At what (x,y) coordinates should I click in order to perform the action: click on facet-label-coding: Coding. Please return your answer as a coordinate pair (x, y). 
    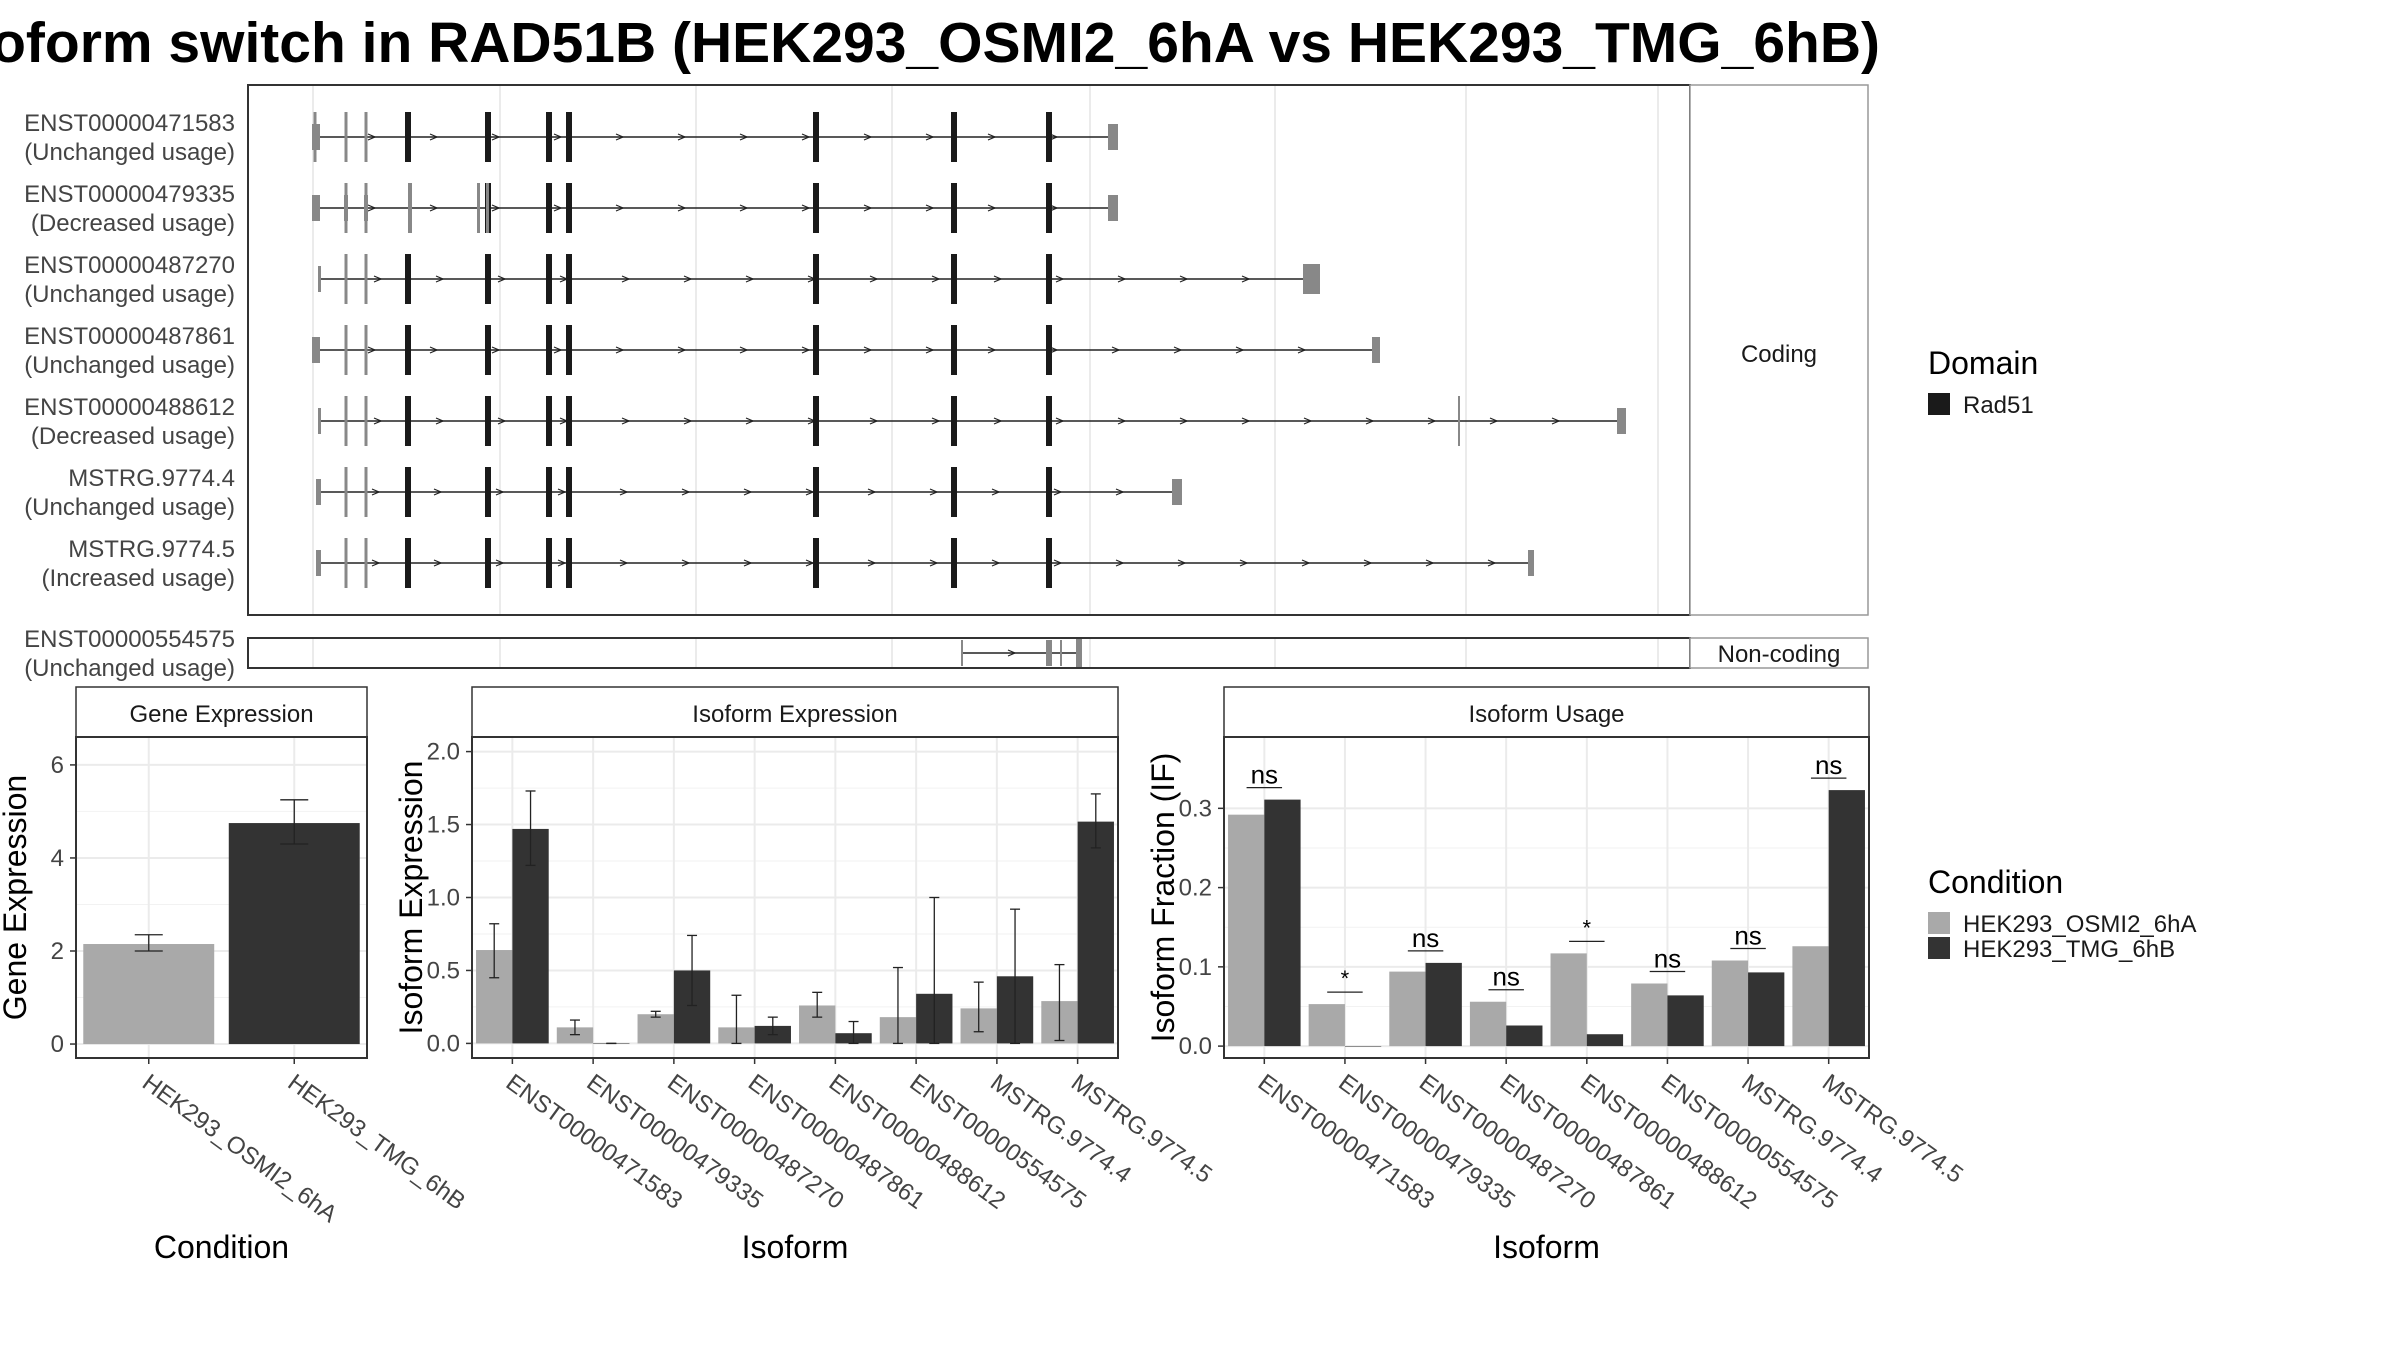
    Looking at the image, I should click on (1779, 354).